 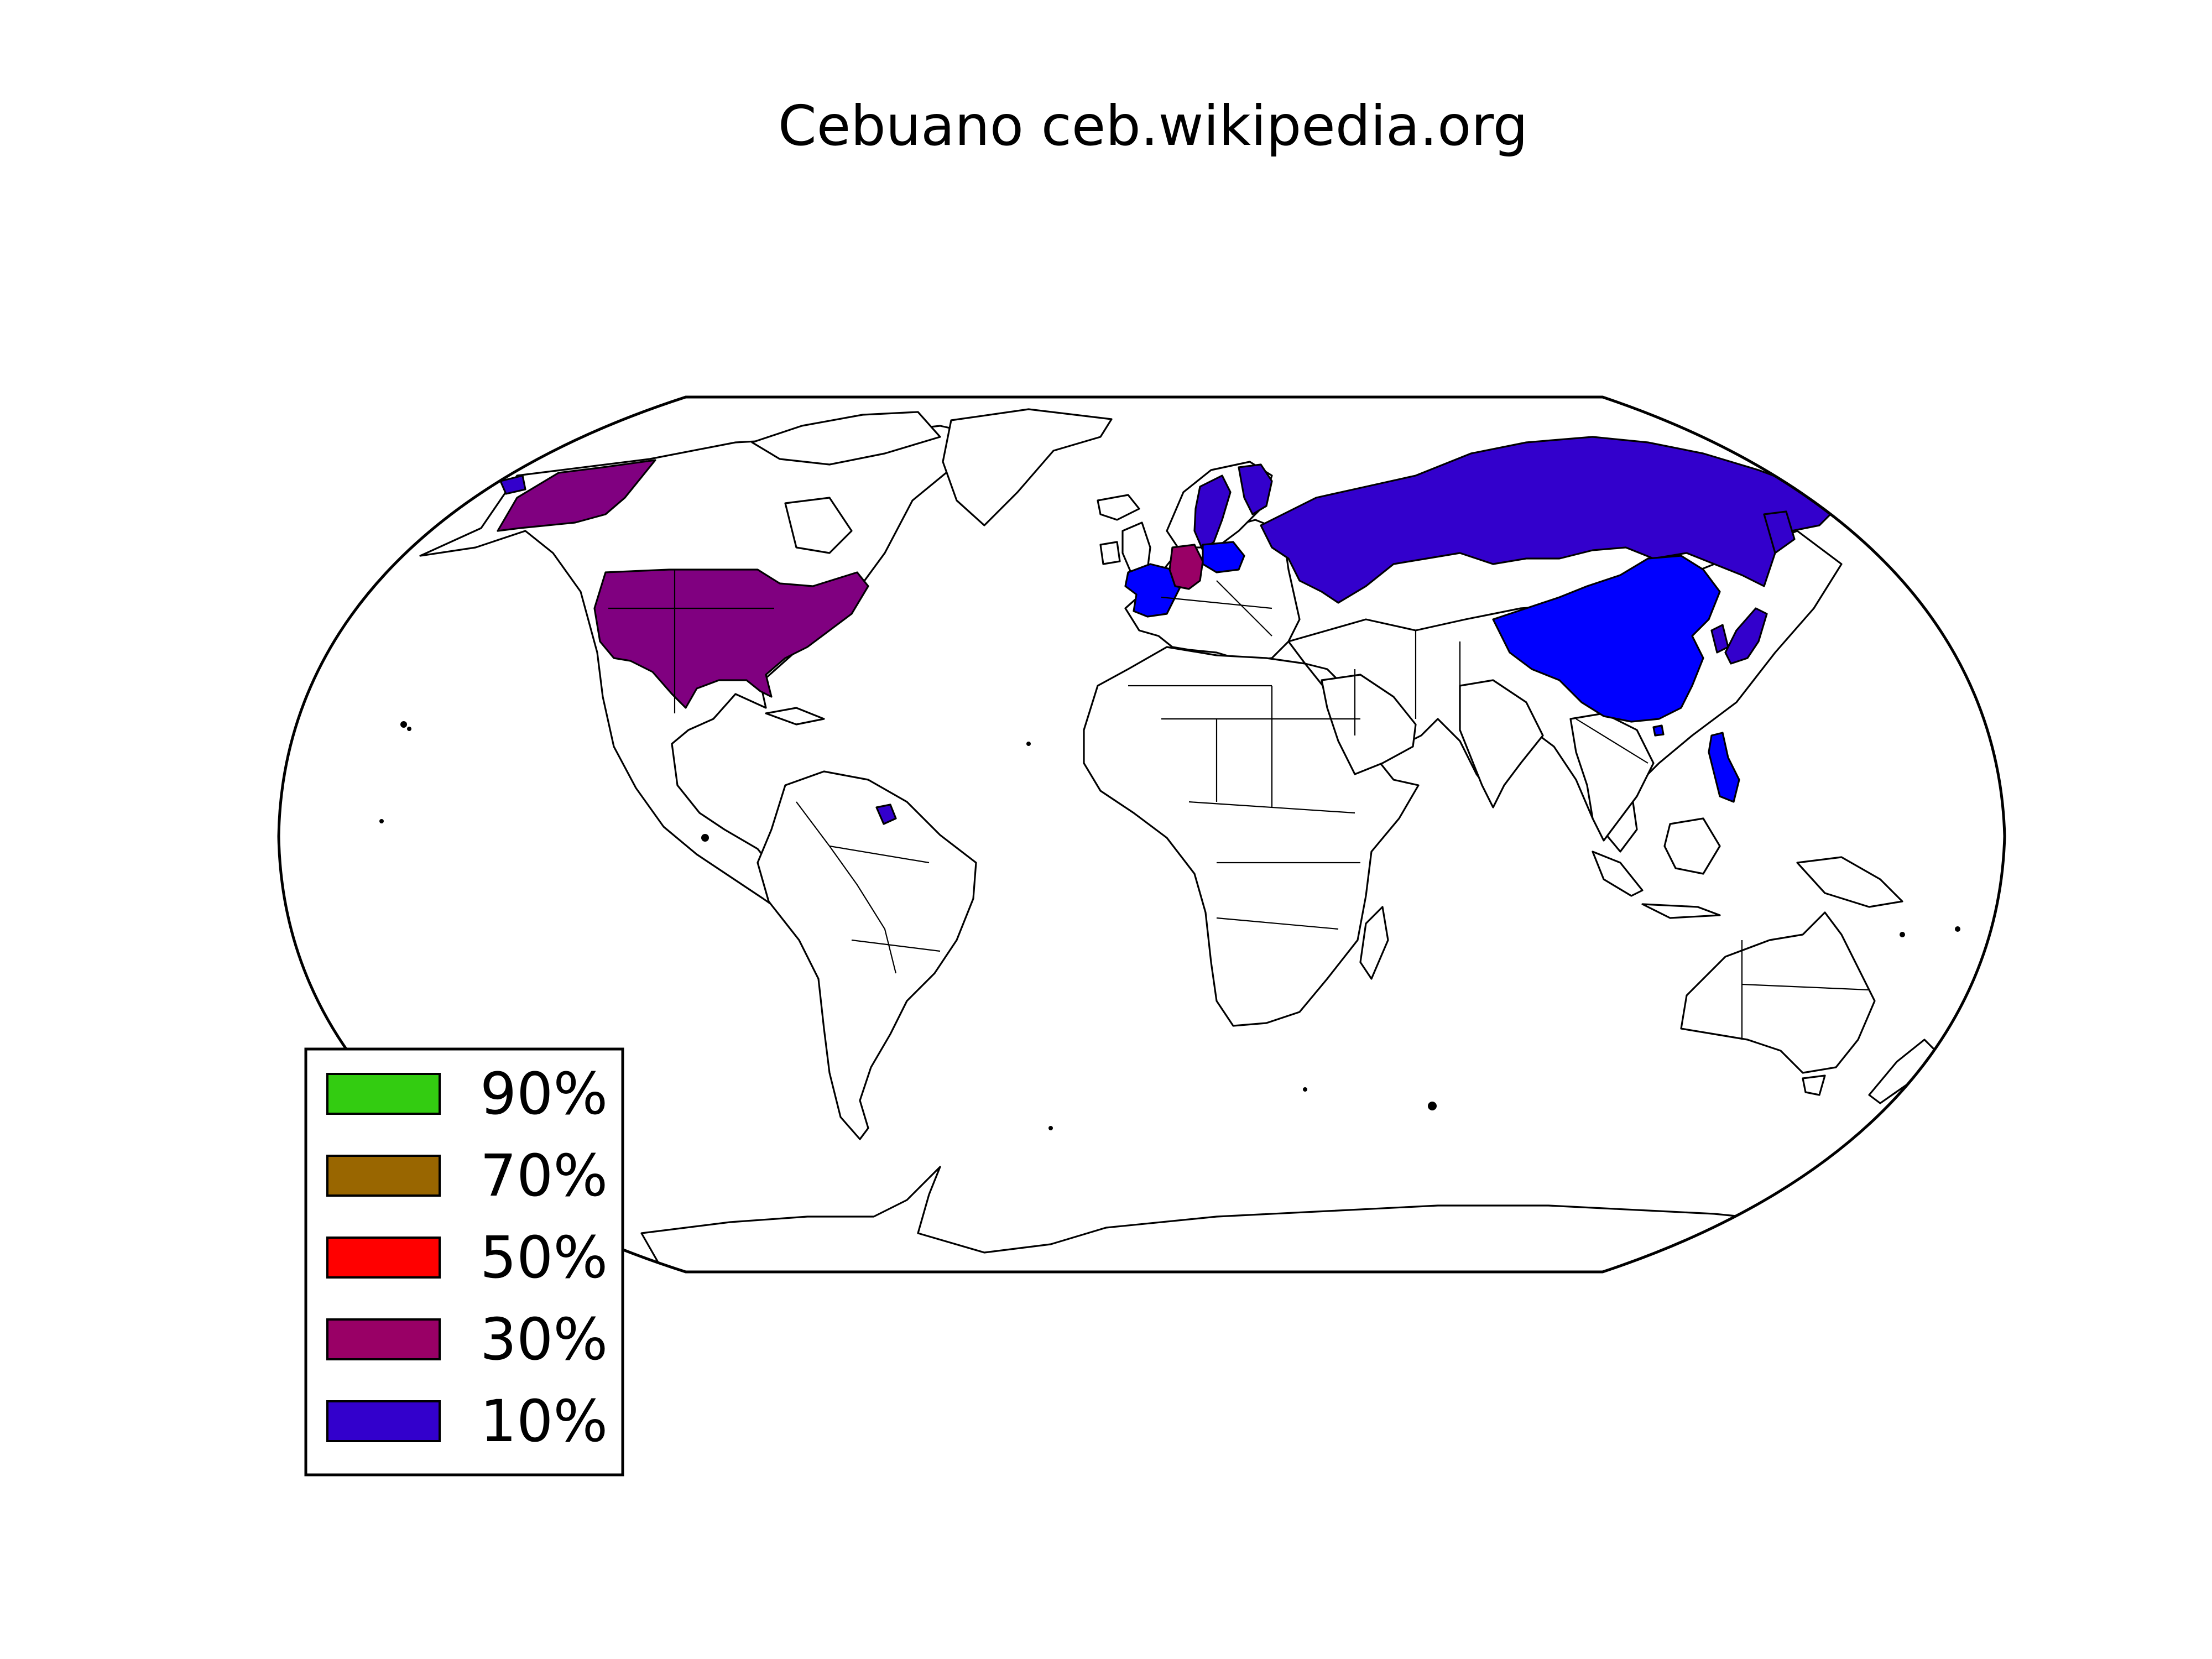 I want to click on region-alaska, so click(x=576, y=496).